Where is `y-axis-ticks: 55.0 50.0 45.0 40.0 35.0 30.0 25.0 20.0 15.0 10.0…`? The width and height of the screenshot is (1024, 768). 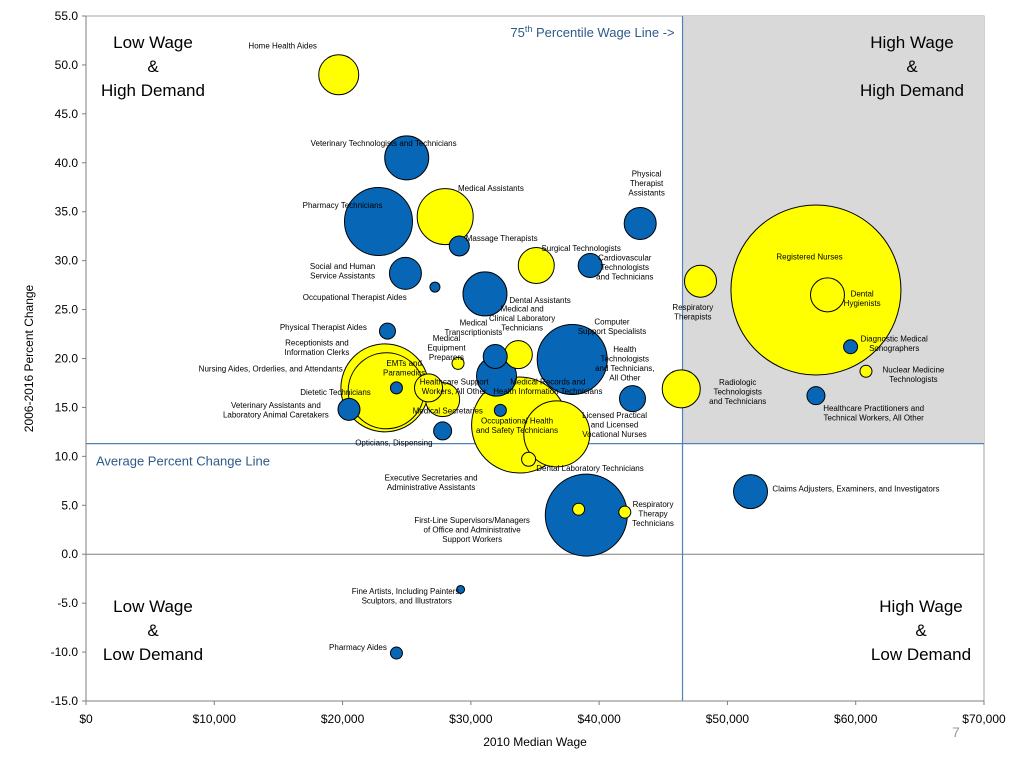
y-axis-ticks: 55.0 50.0 45.0 40.0 35.0 30.0 25.0 20.0 15.0 10.0… is located at coordinates (68, 358).